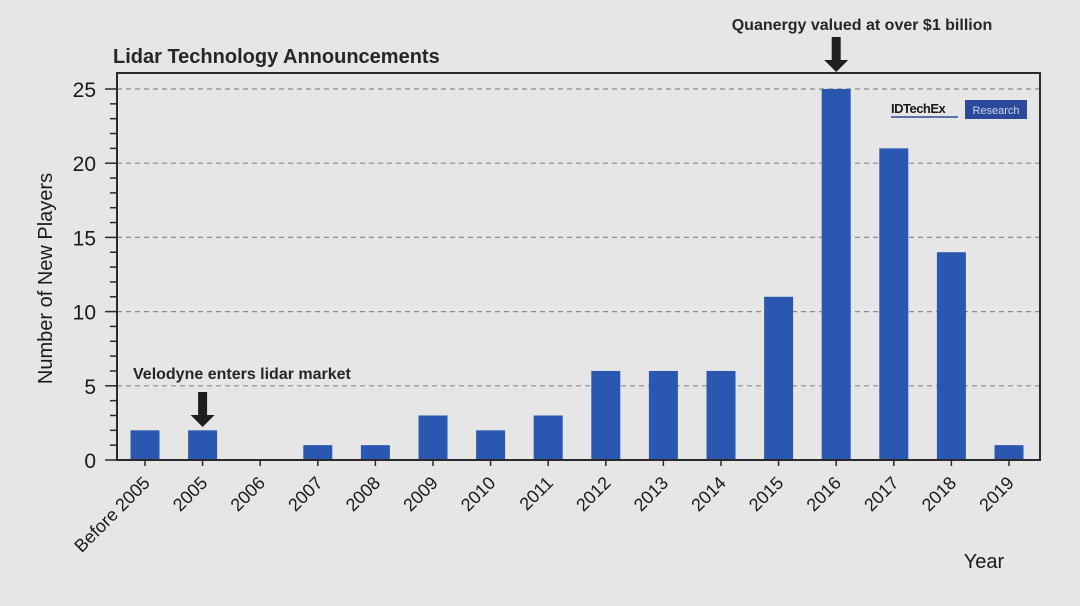 This screenshot has height=606, width=1080. Describe the element at coordinates (90, 387) in the screenshot. I see `y-tick-label: 5` at that location.